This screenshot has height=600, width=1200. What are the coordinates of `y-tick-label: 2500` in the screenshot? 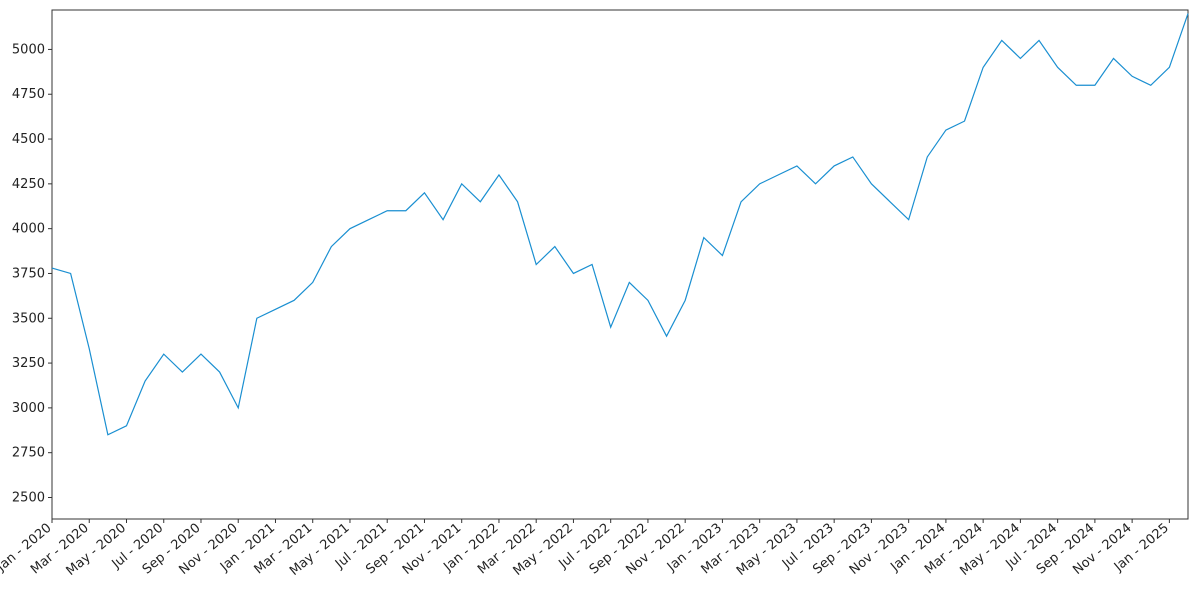 It's located at (28, 497).